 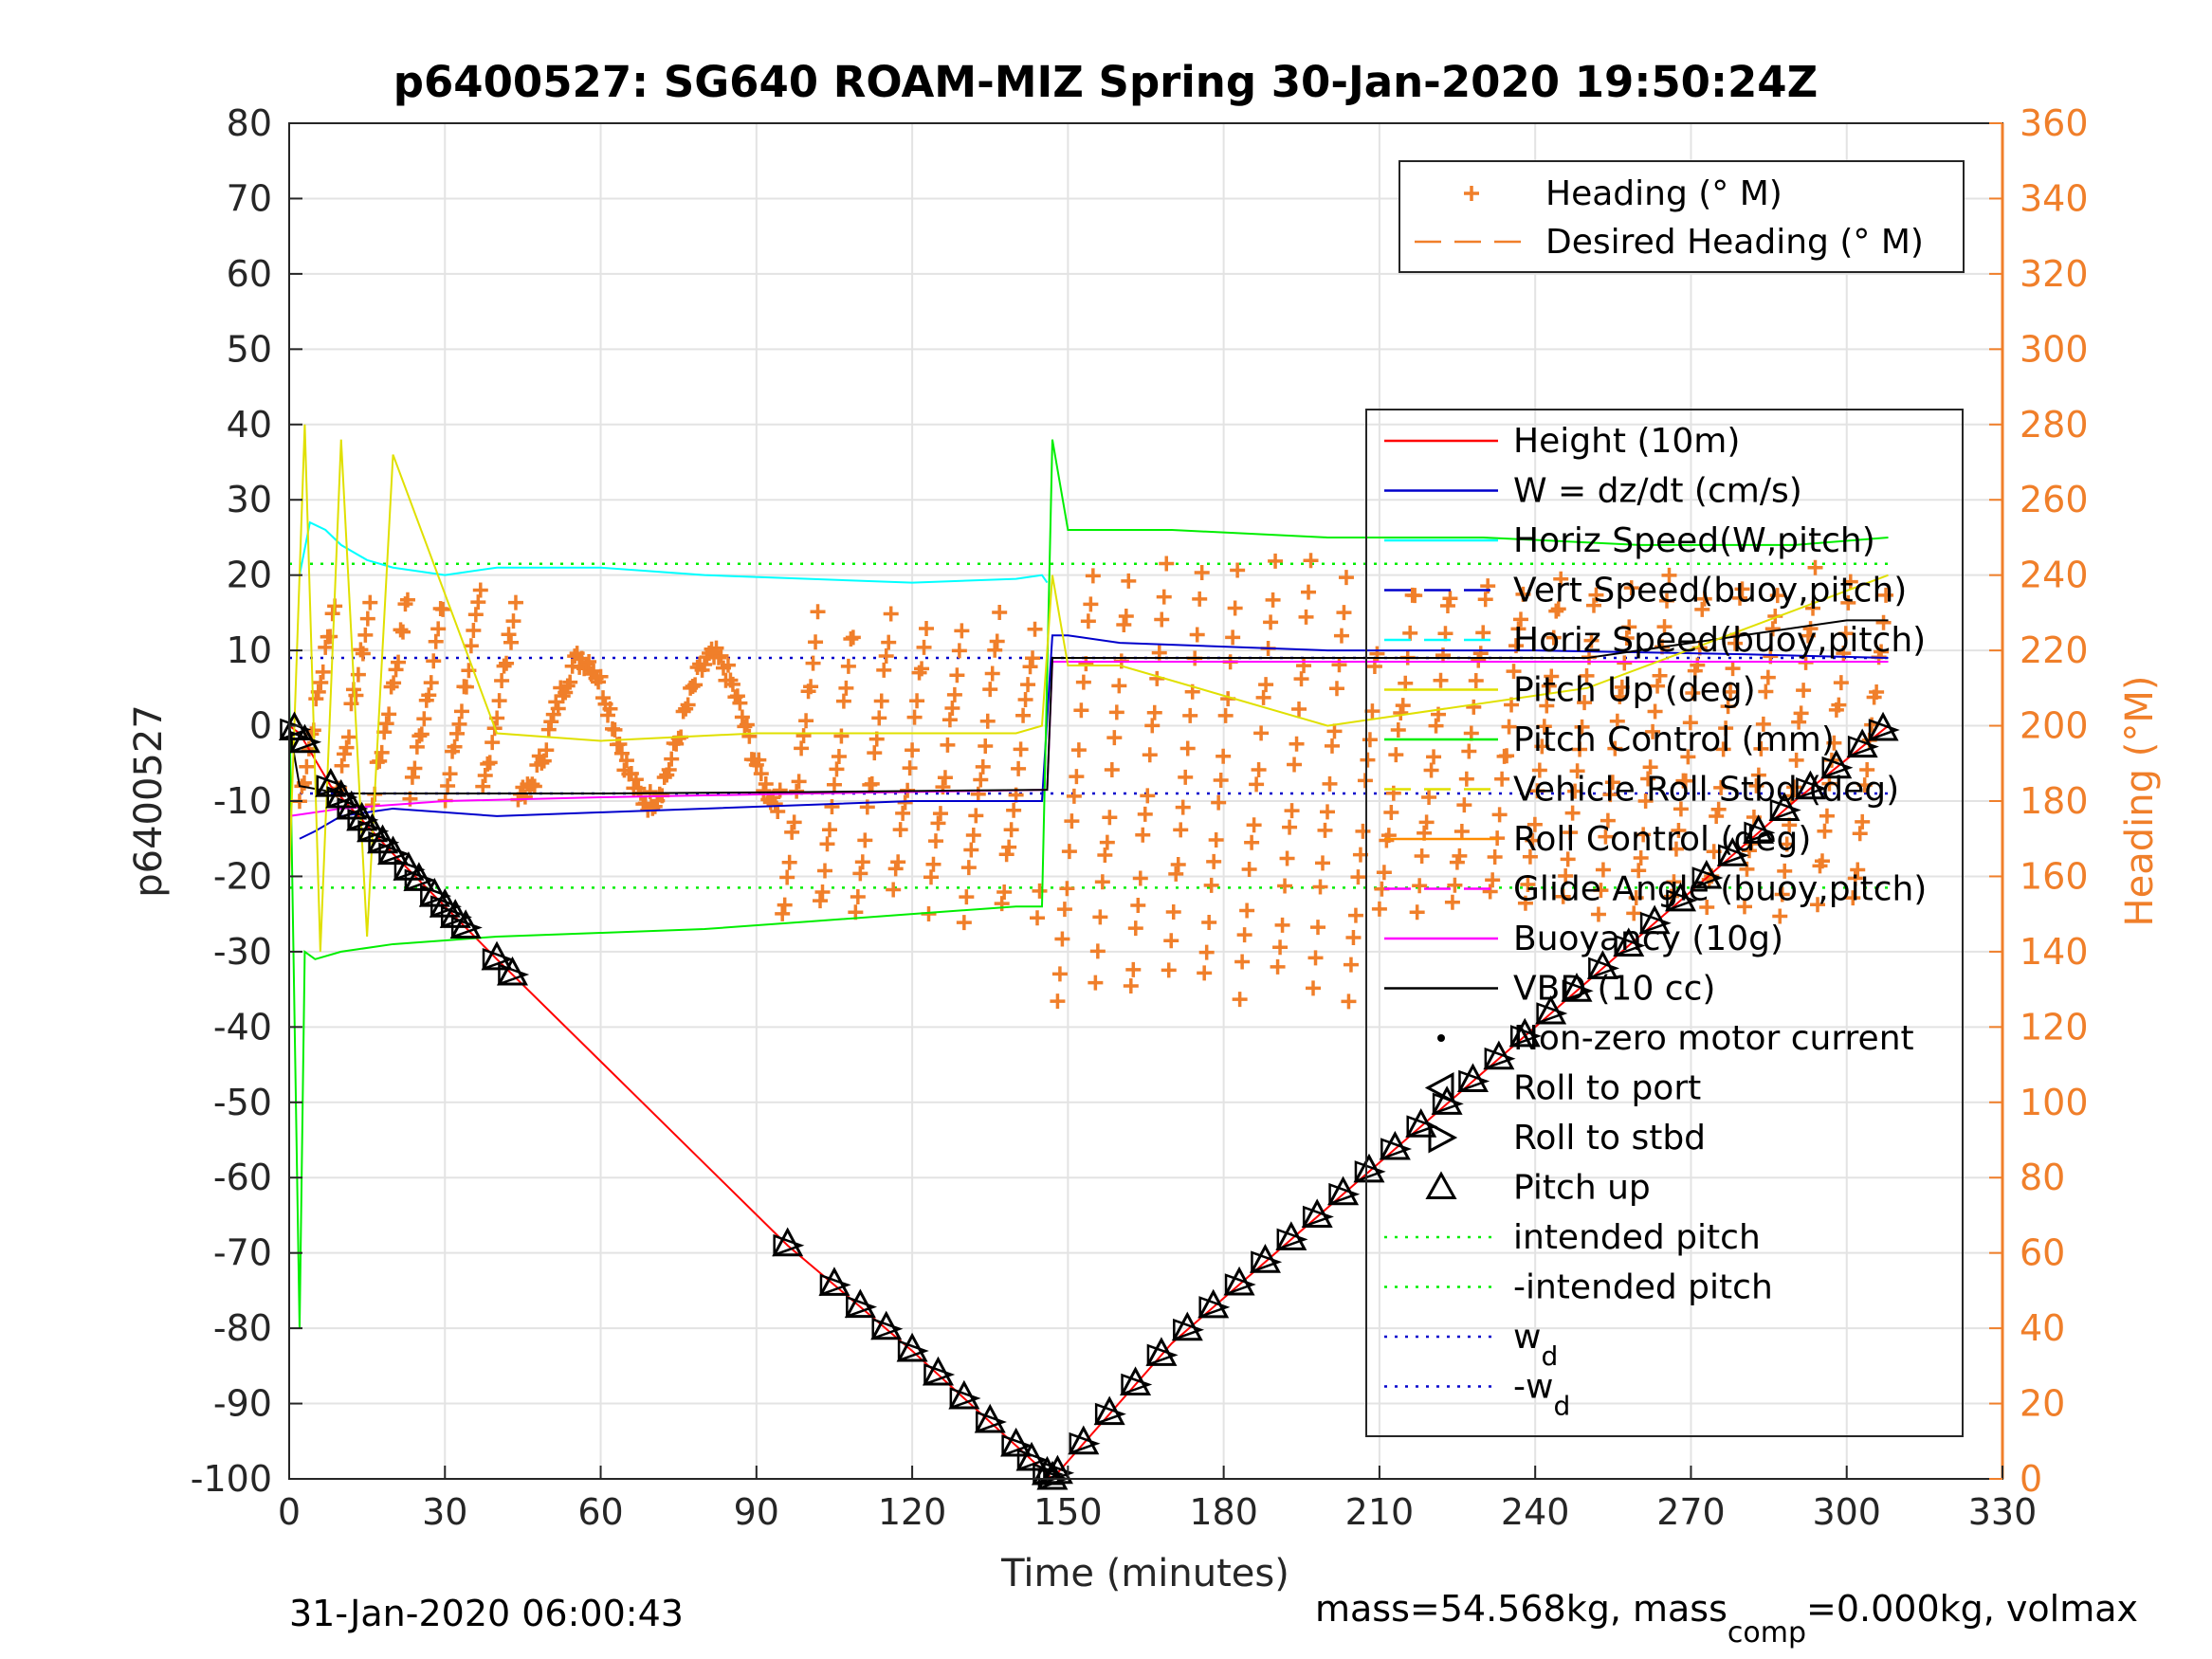 I want to click on footer-mass: mass=54.568kg, masscomp=0.000kg, volmax, so click(x=1726, y=1619).